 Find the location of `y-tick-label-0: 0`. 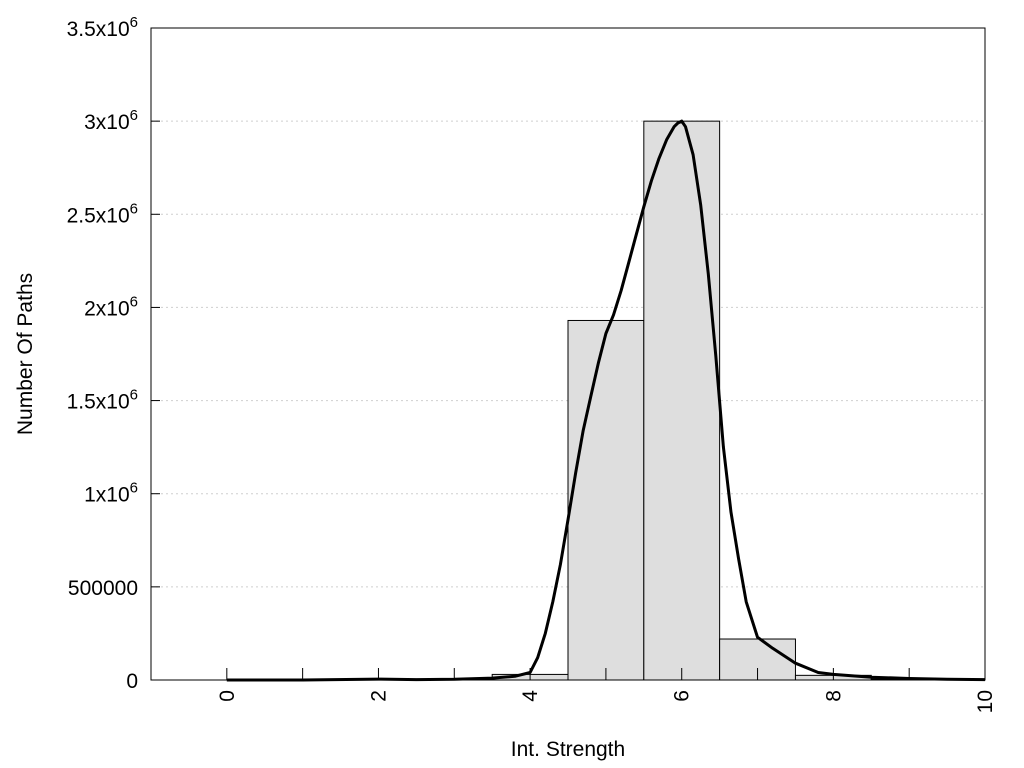

y-tick-label-0: 0 is located at coordinates (132, 681).